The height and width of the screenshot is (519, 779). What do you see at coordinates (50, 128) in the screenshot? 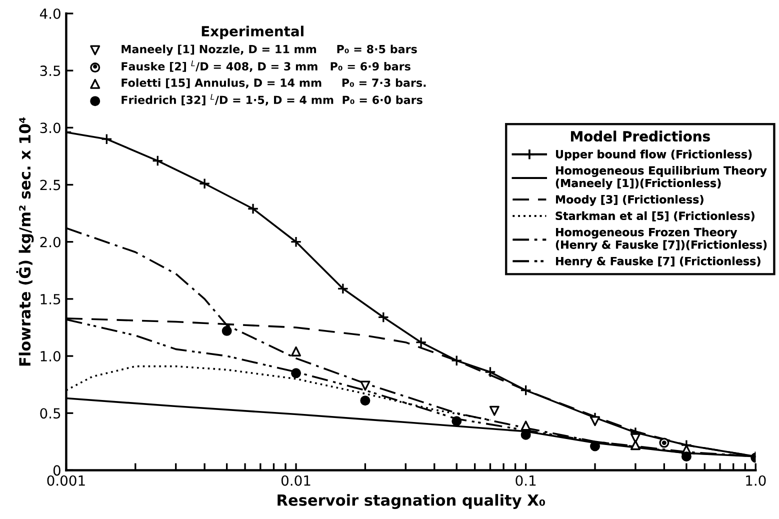
I see `y-tick-label: 3.0` at bounding box center [50, 128].